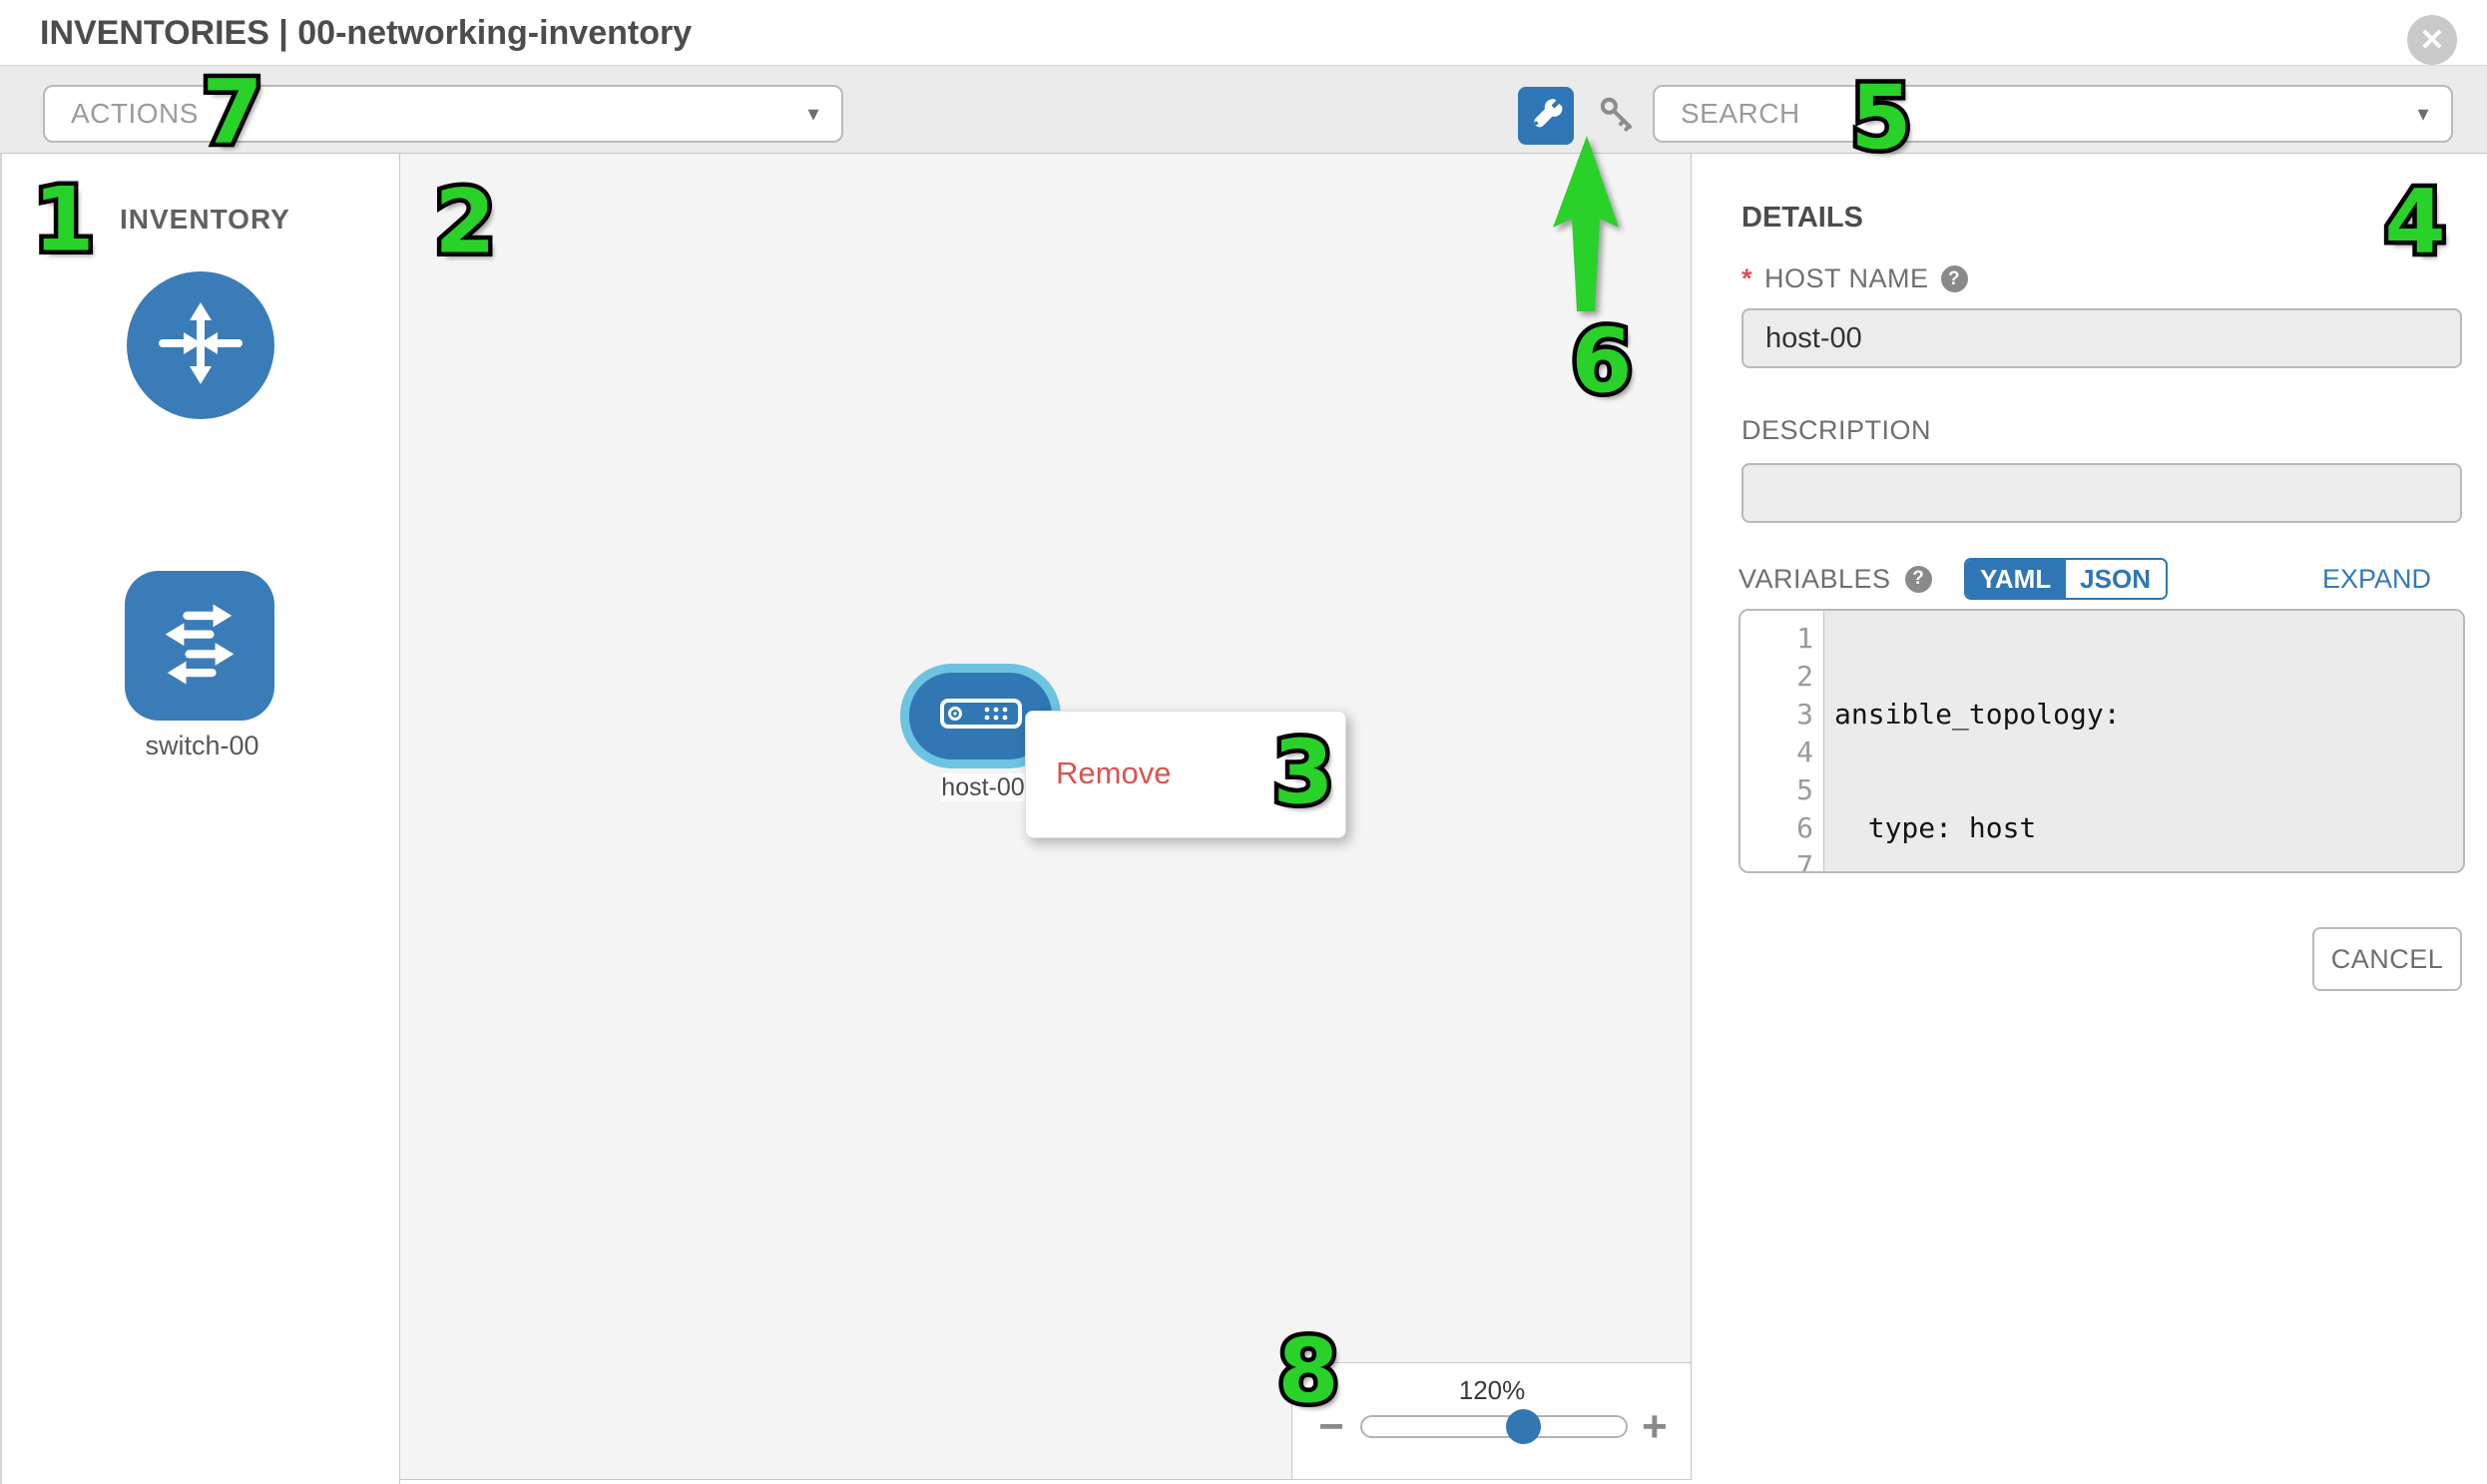 The width and height of the screenshot is (2487, 1484). I want to click on palette-item-router, so click(200, 345).